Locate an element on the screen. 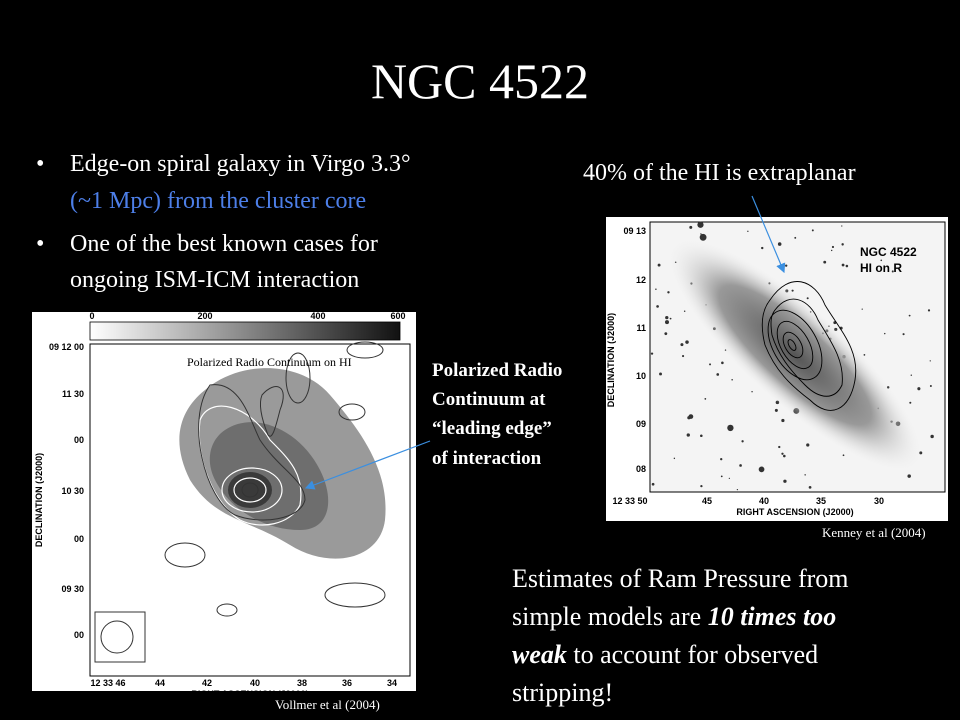 The height and width of the screenshot is (720, 960). conclusion-line: stripping! is located at coordinates (562, 692).